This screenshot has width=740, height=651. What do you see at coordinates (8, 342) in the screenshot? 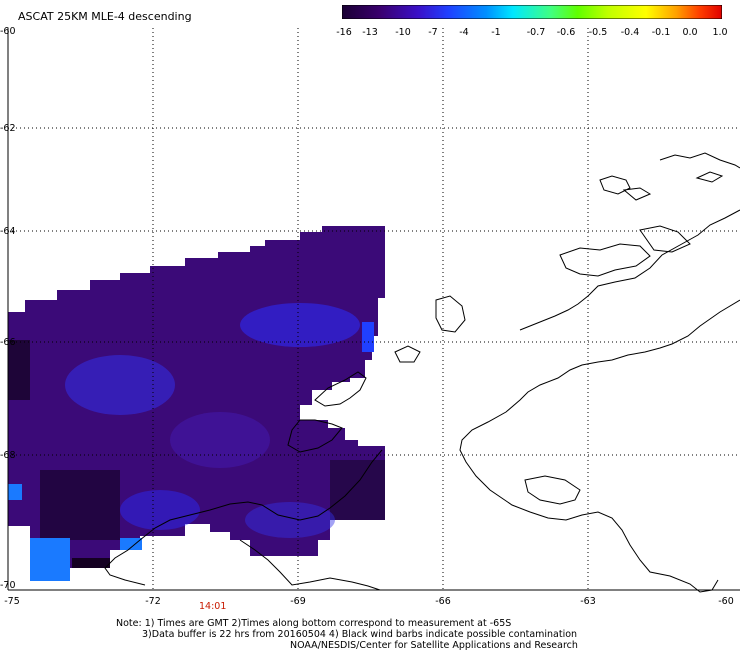
I see `lat-label: -66` at bounding box center [8, 342].